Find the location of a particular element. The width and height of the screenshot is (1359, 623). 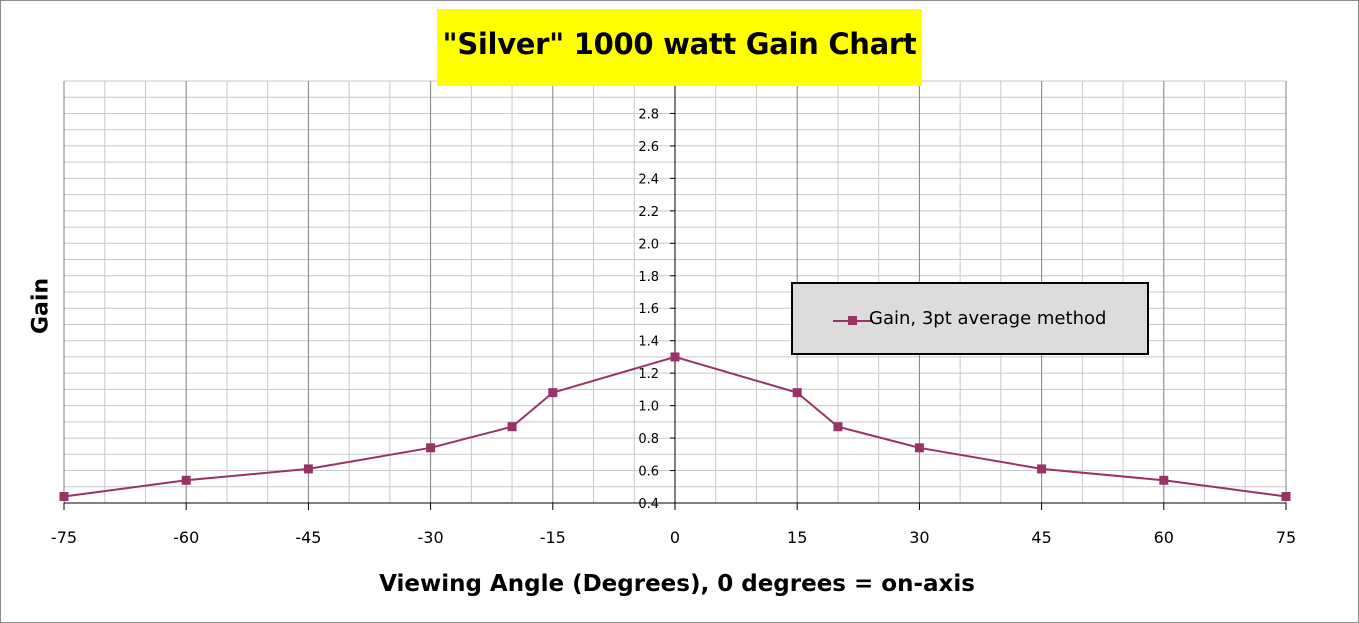

x-tick-label: -60 is located at coordinates (186, 537).